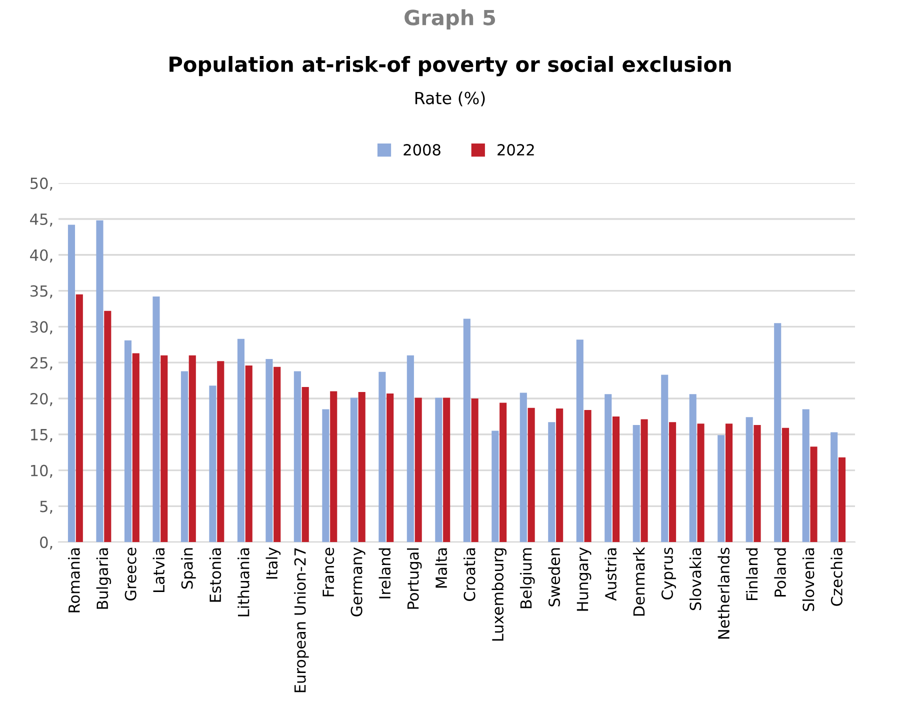 The width and height of the screenshot is (900, 718). Describe the element at coordinates (668, 574) in the screenshot. I see `x-tick-label: Cyprus` at that location.